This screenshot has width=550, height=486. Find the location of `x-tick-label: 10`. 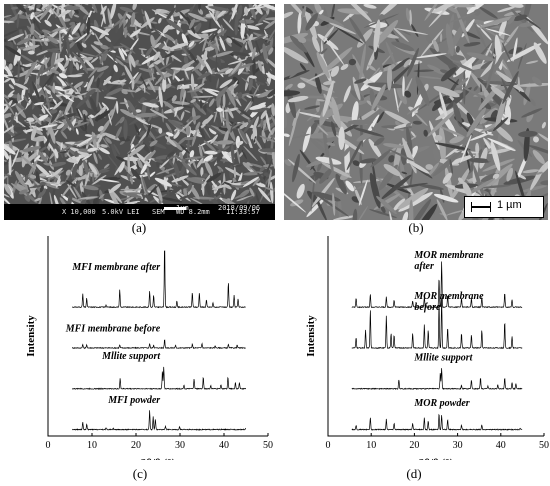

x-tick-label: 10 is located at coordinates (92, 445).